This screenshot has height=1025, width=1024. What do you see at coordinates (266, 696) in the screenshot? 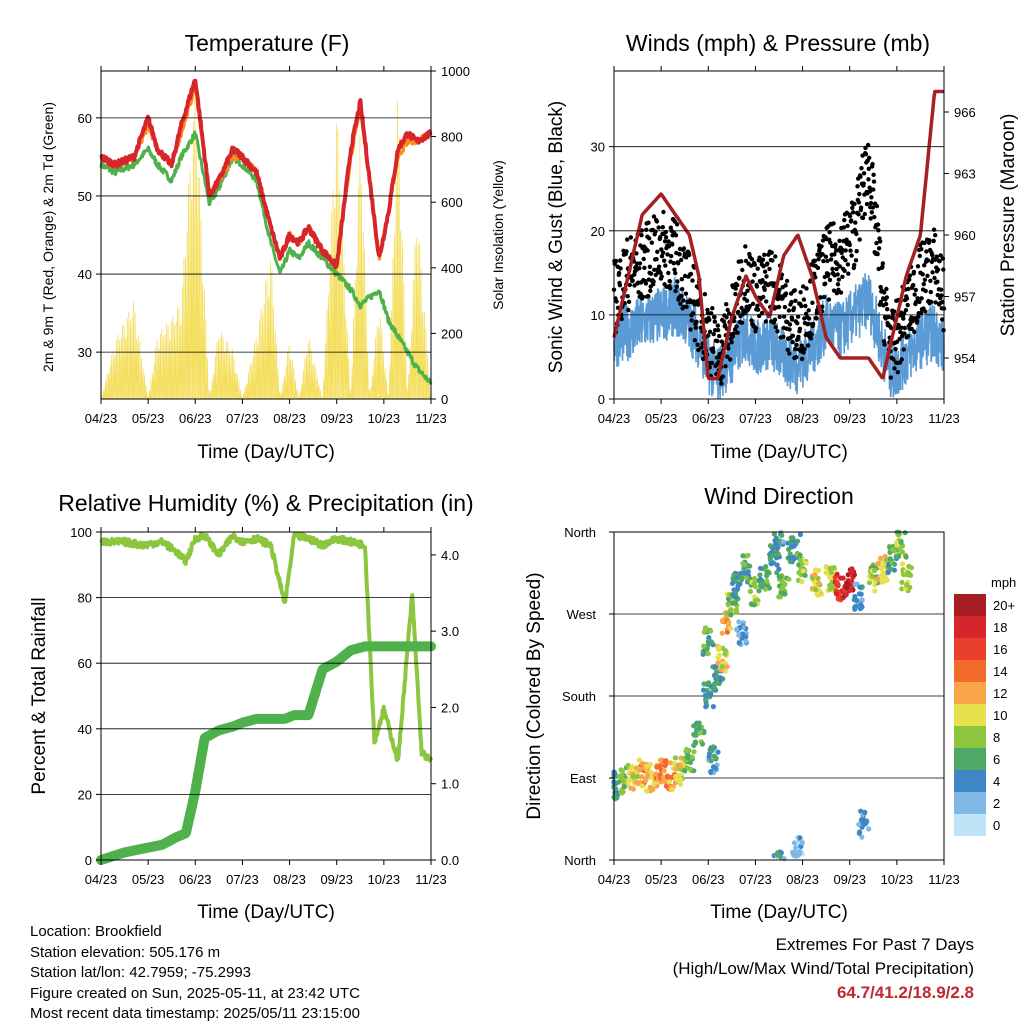
I see `humidity-plot-frame` at bounding box center [266, 696].